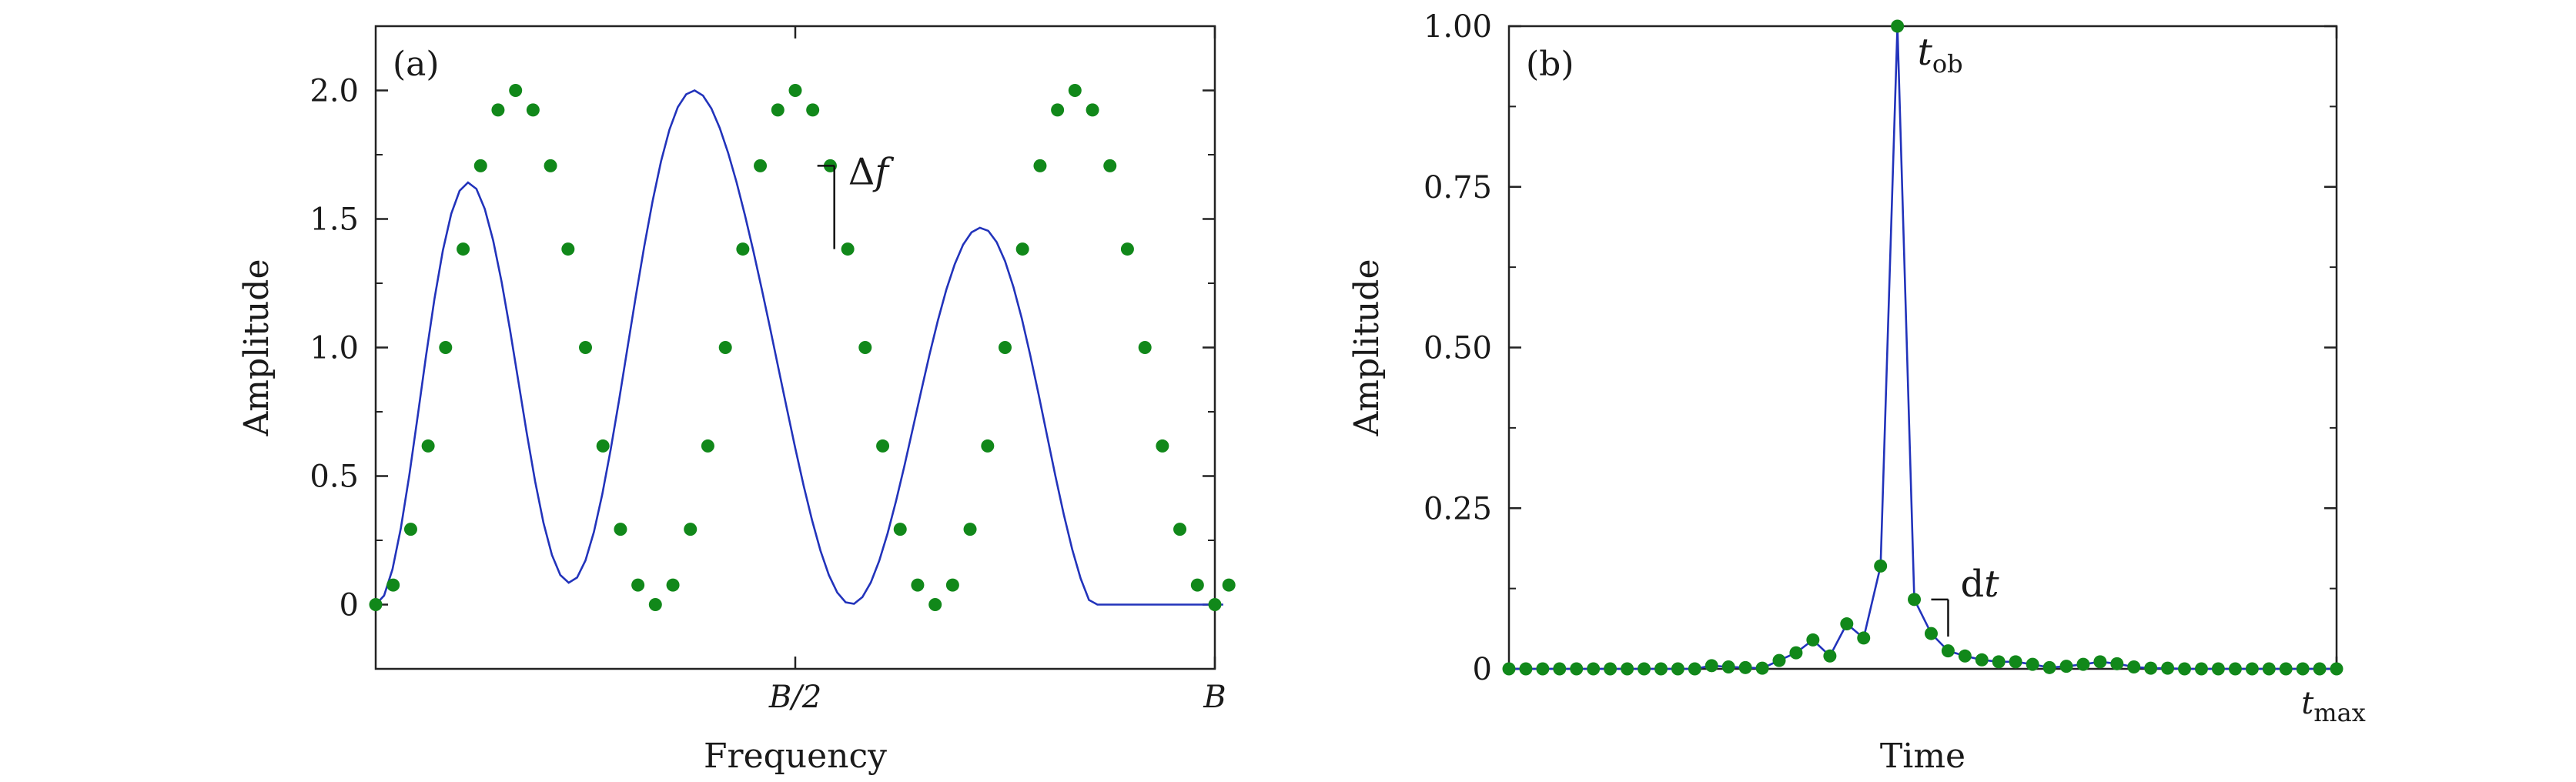  I want to click on panel-label: (b), so click(1550, 64).